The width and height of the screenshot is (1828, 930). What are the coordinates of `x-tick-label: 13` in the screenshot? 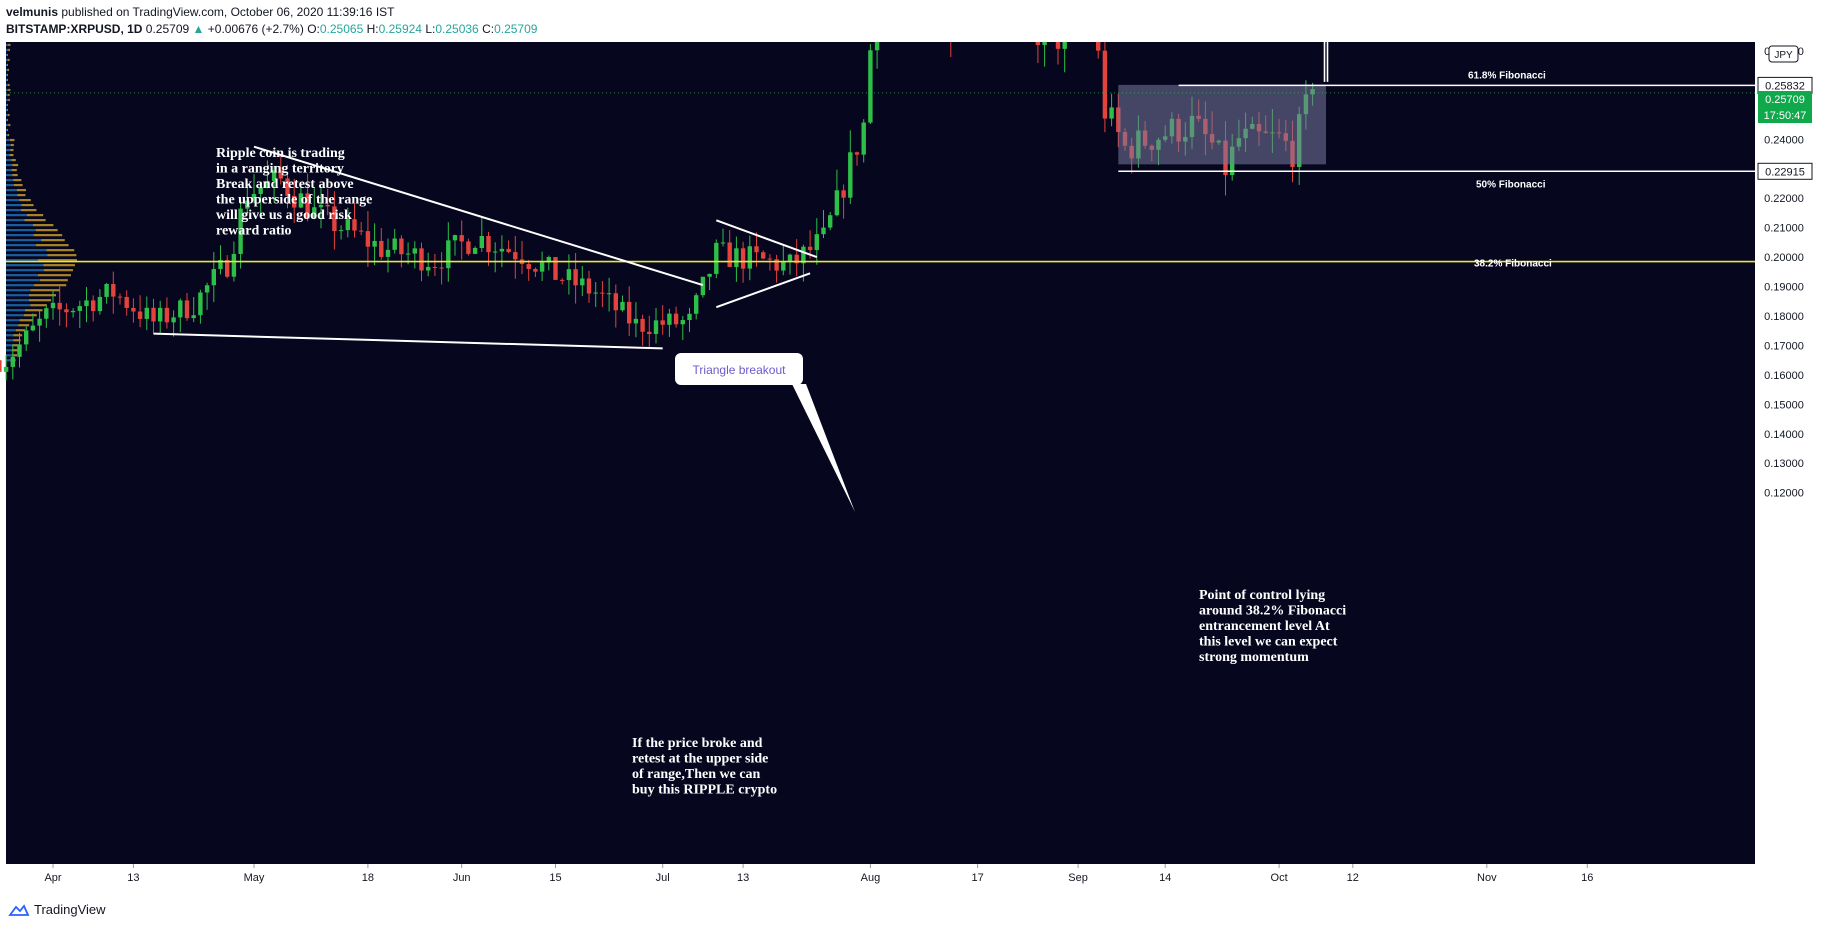 It's located at (133, 878).